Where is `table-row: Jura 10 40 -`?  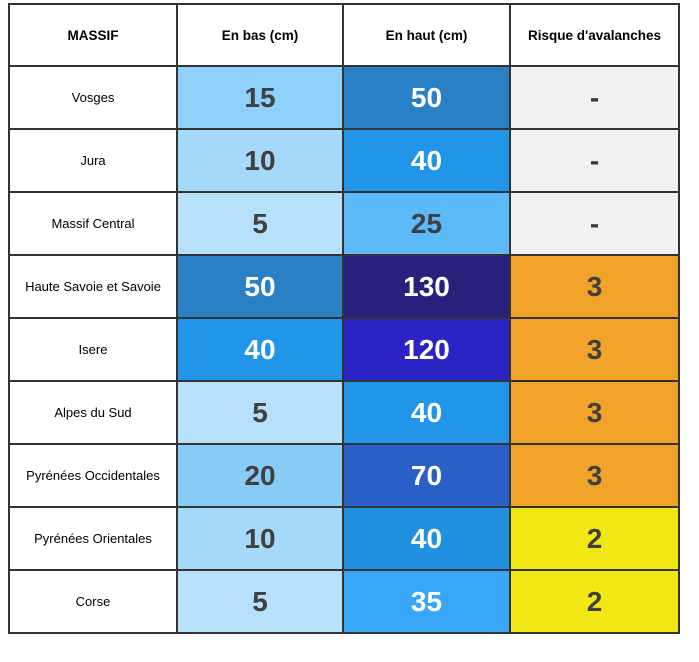 table-row: Jura 10 40 - is located at coordinates (344, 160).